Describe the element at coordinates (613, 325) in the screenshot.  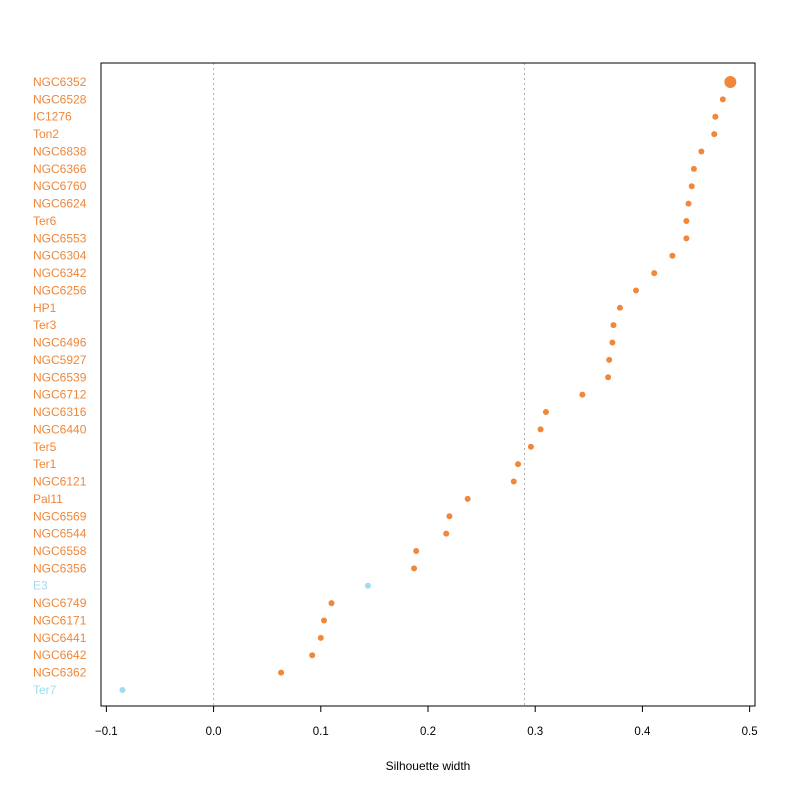
I see `point-Ter3` at that location.